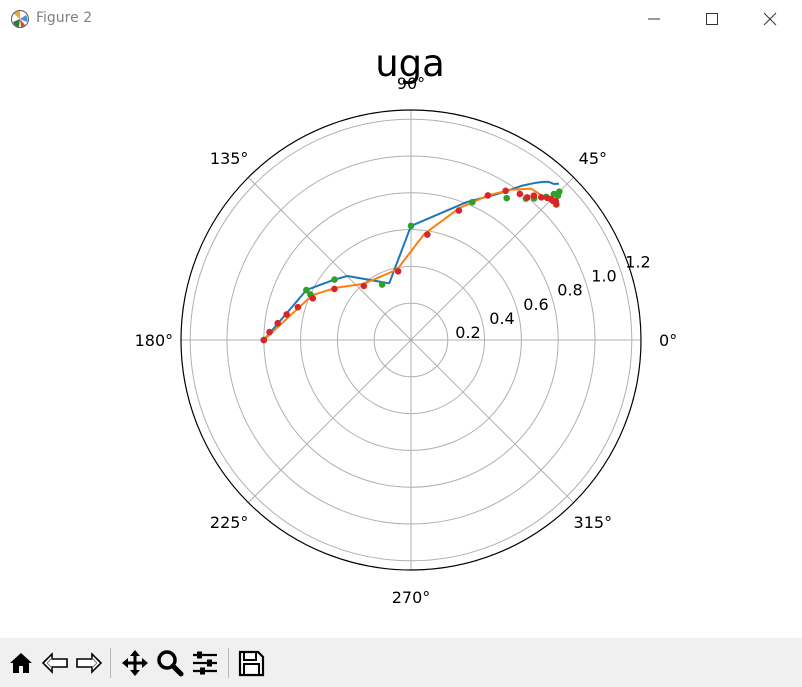 This screenshot has width=802, height=687. Describe the element at coordinates (411, 83) in the screenshot. I see `theta-tick-label: 90°` at that location.